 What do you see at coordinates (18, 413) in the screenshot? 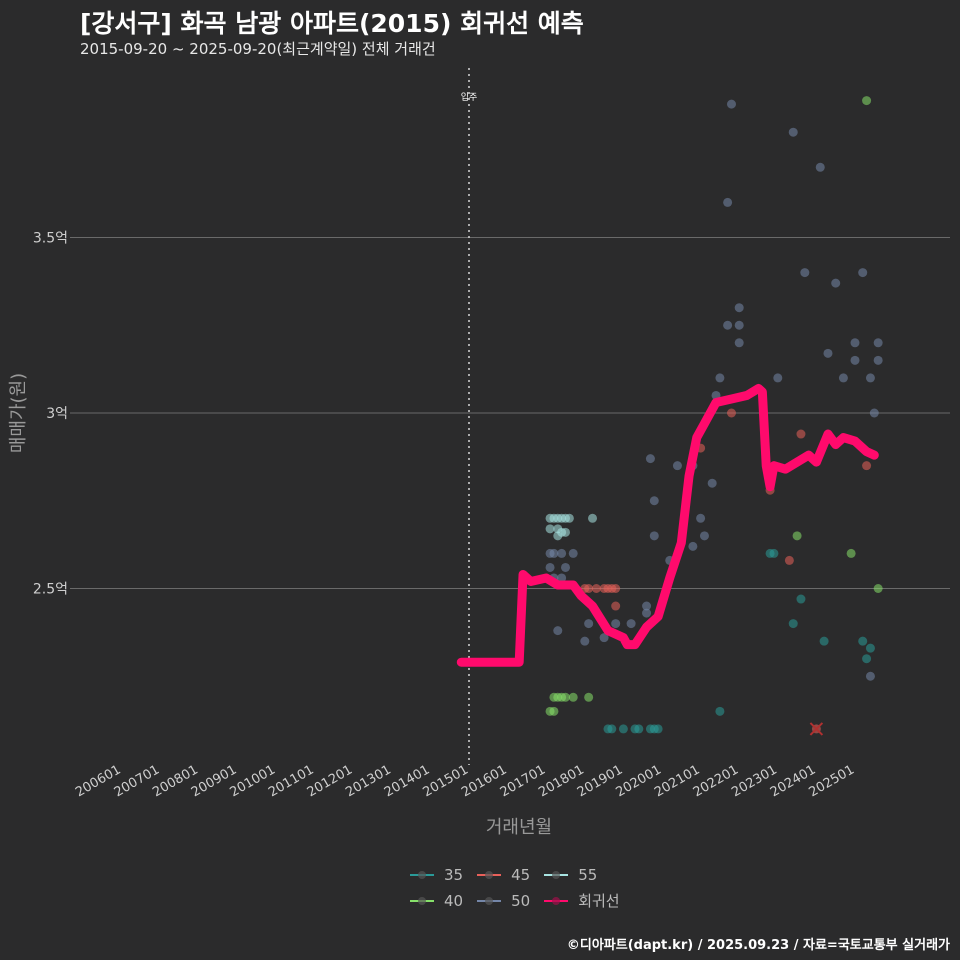
I see `y-axis-title: 매매가(원)` at bounding box center [18, 413].